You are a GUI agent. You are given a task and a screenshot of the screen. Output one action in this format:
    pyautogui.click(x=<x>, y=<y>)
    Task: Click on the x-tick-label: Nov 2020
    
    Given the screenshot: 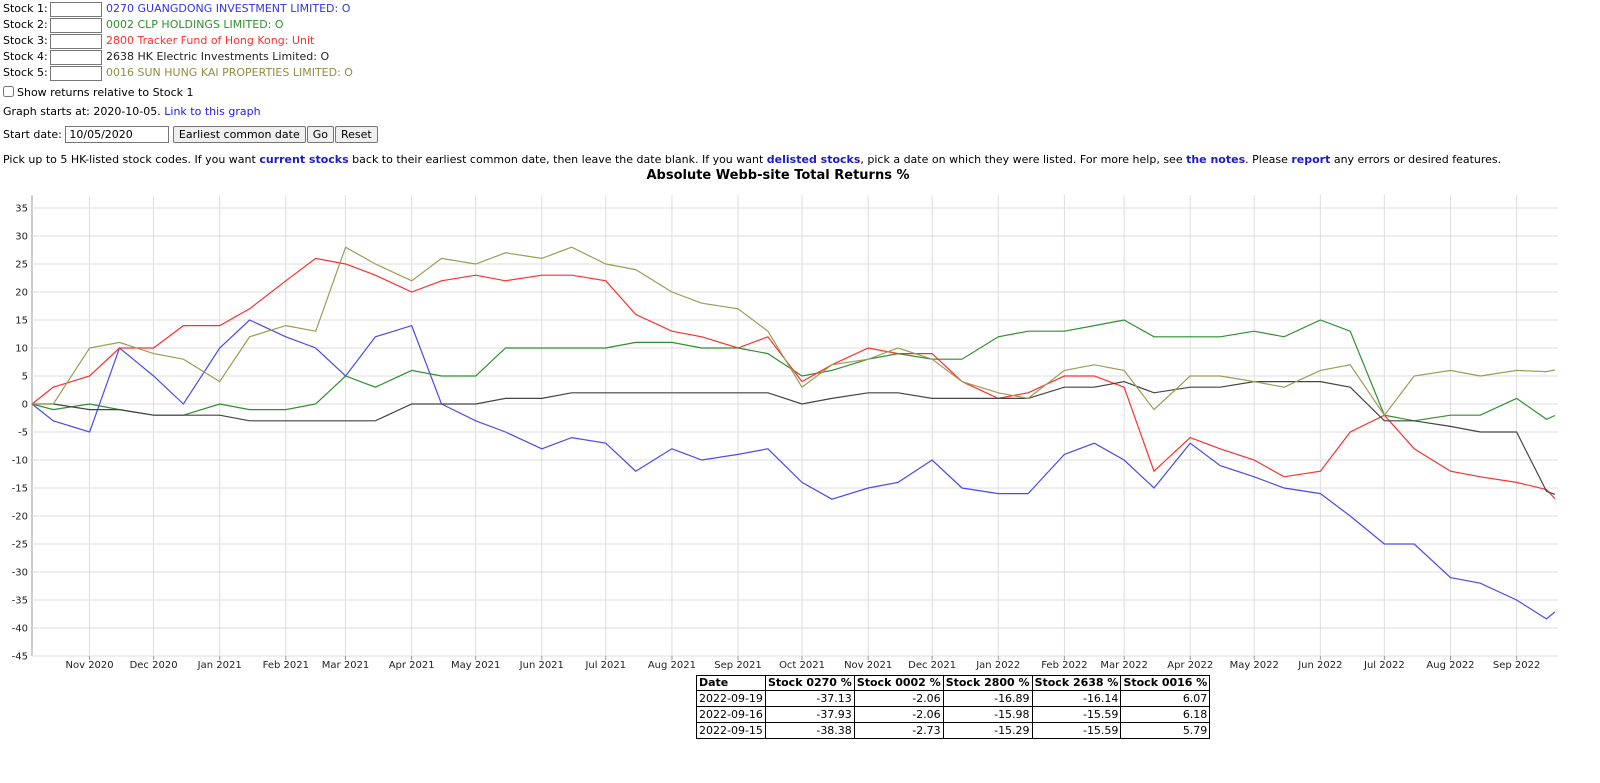 What is the action you would take?
    pyautogui.click(x=90, y=665)
    